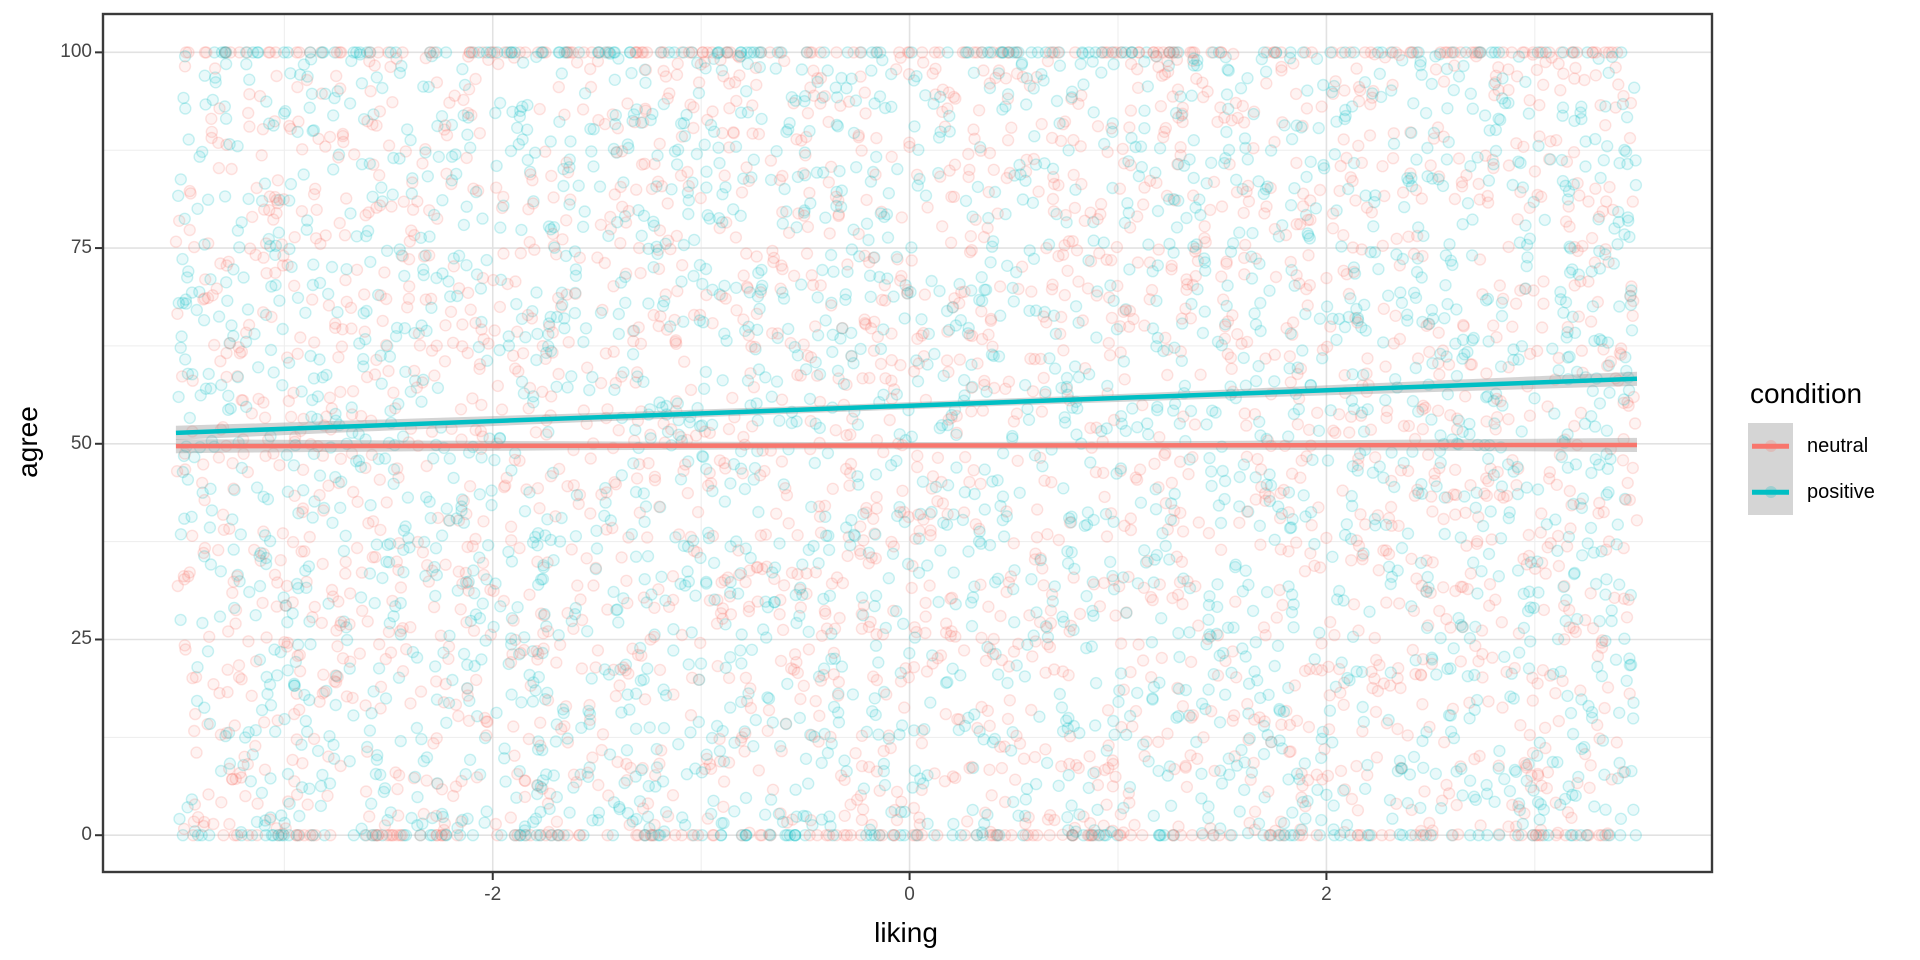  I want to click on y-tick-label: 100, so click(76, 52).